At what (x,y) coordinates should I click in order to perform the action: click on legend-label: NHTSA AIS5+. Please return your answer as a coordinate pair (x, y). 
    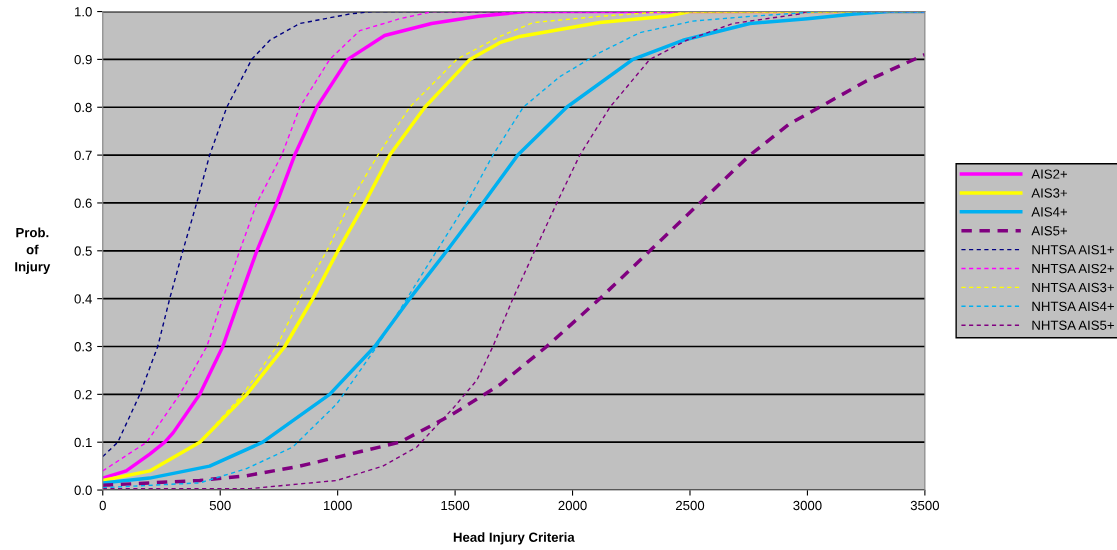
    Looking at the image, I should click on (1073, 325).